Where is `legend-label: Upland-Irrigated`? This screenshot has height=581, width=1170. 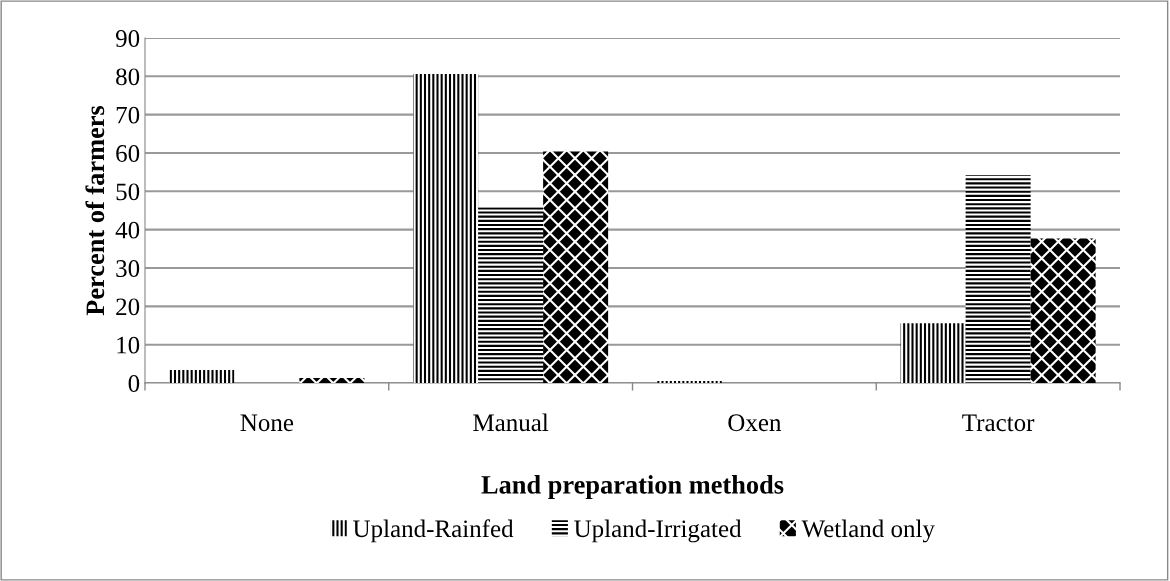
legend-label: Upland-Irrigated is located at coordinates (658, 531).